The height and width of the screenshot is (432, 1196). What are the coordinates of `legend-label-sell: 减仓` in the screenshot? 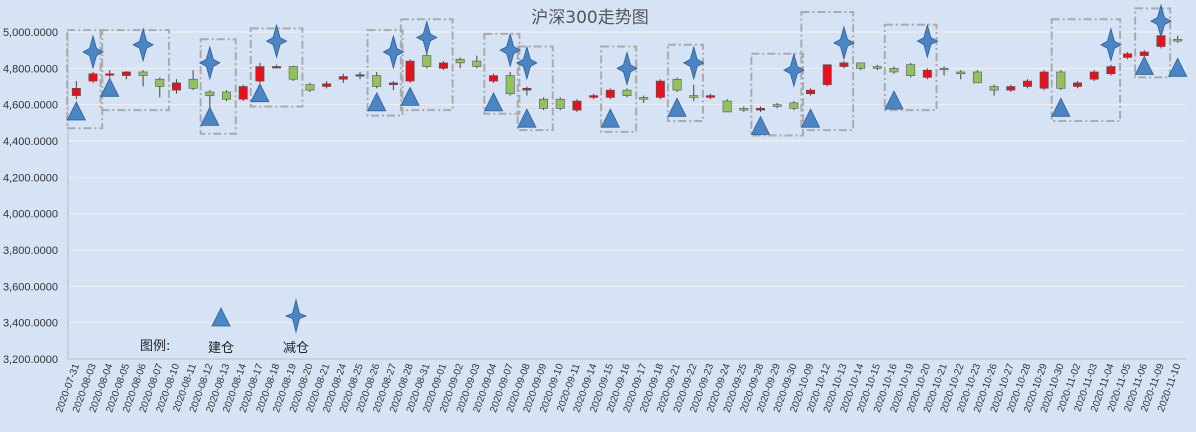 It's located at (296, 348).